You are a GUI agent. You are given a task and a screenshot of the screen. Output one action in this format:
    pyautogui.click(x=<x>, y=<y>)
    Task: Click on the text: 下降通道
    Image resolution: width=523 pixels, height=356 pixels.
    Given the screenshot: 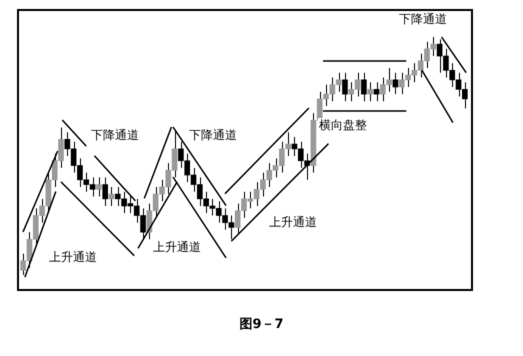 What is the action you would take?
    pyautogui.click(x=423, y=19)
    